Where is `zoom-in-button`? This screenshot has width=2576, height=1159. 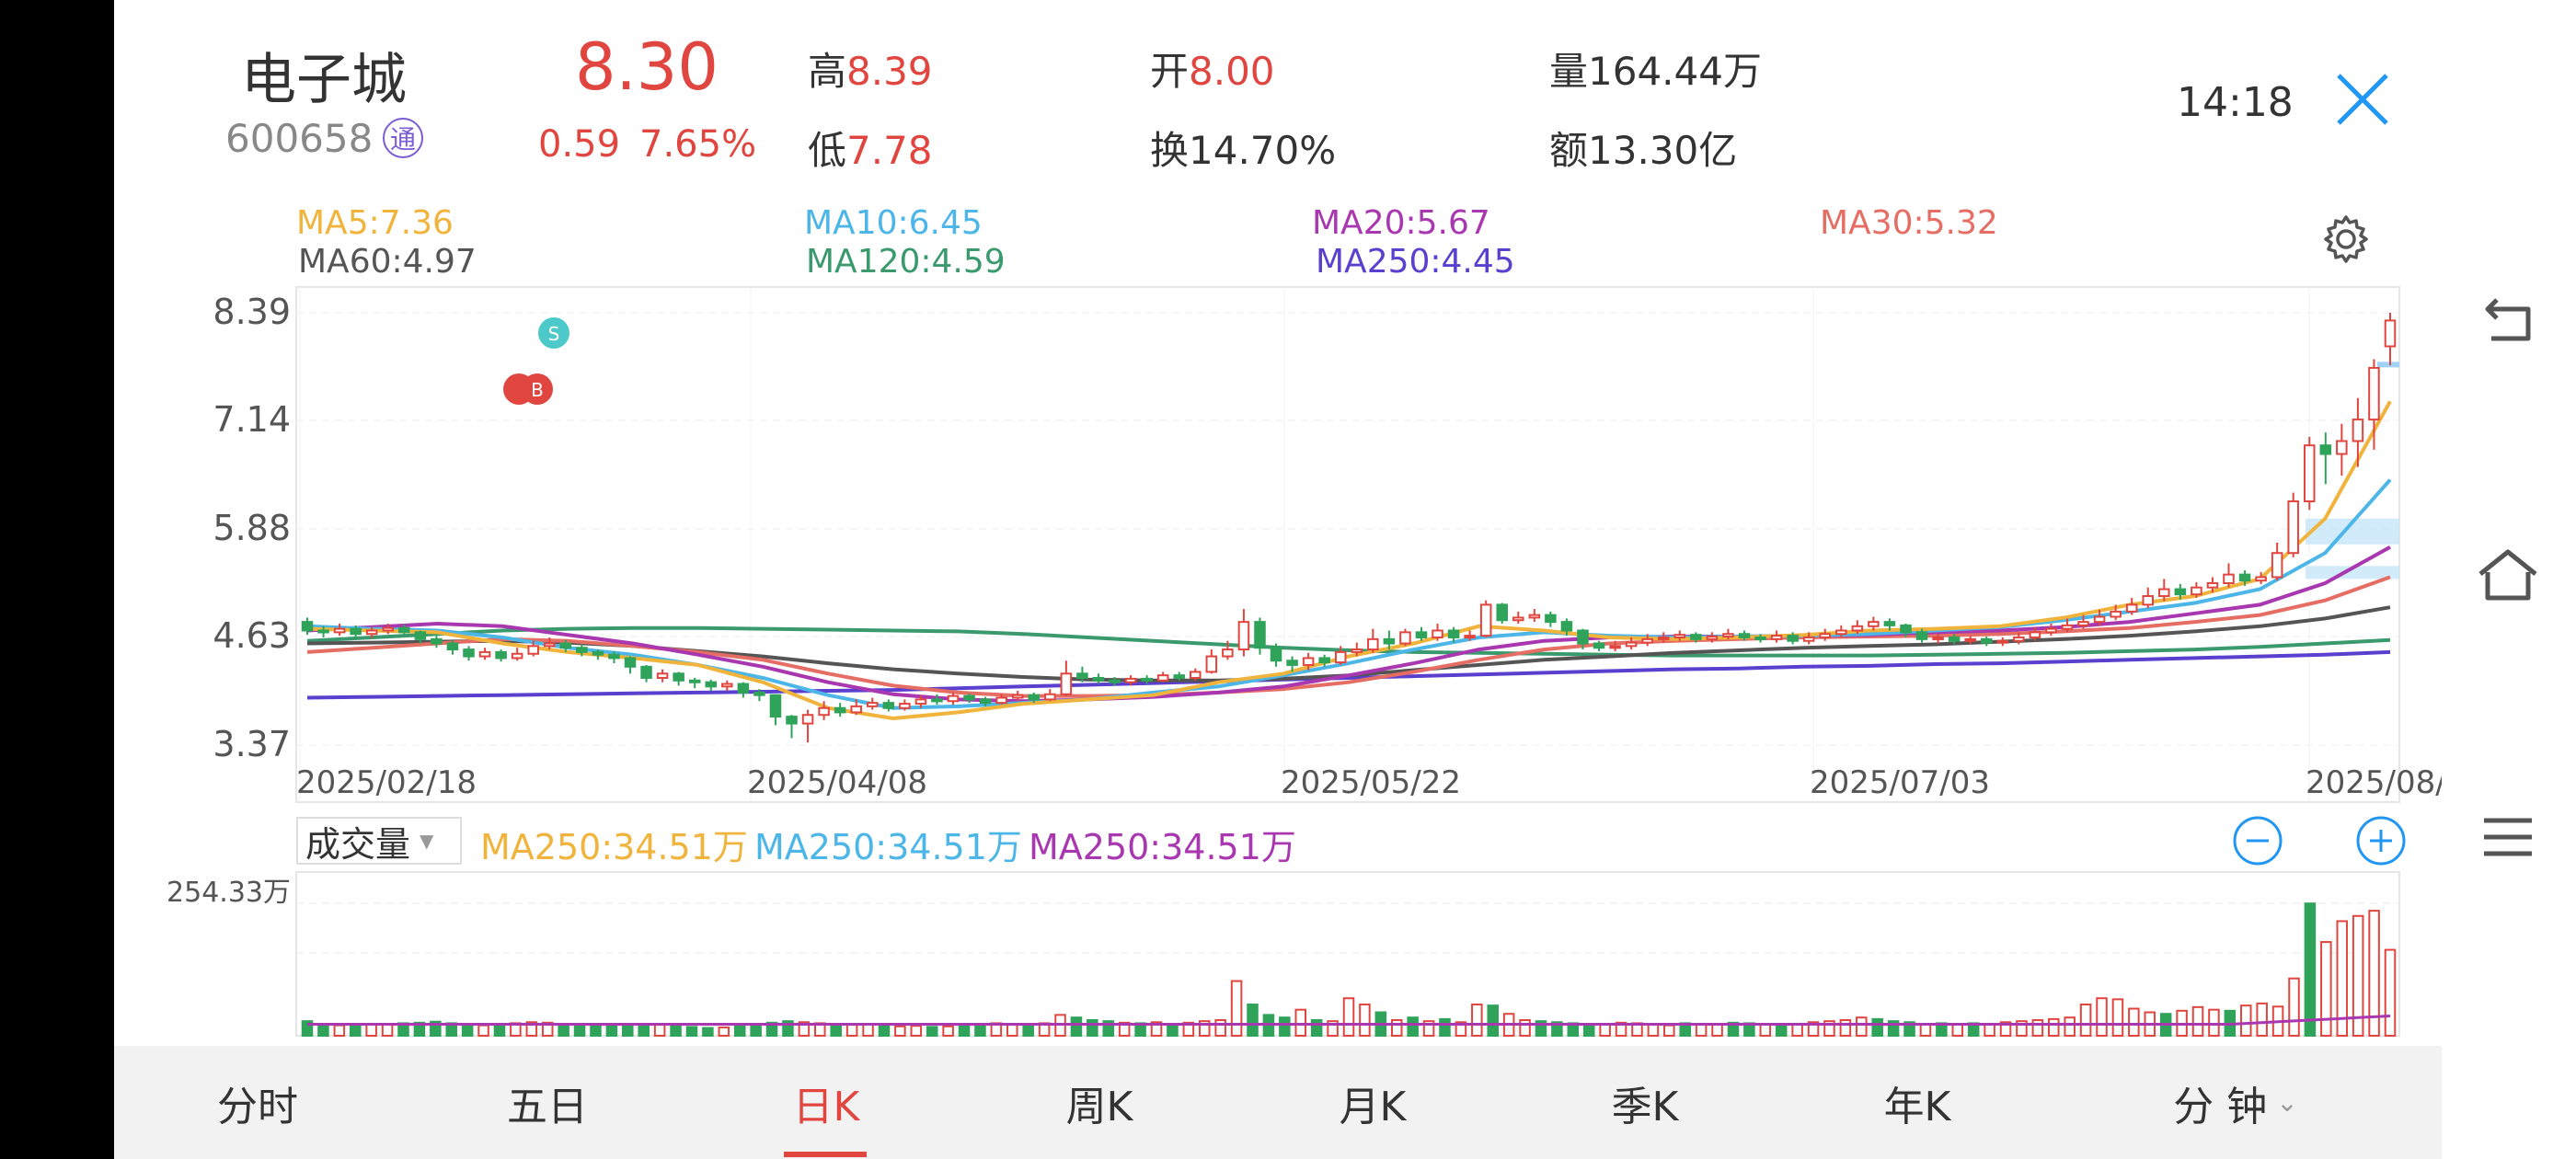
zoom-in-button is located at coordinates (2381, 840).